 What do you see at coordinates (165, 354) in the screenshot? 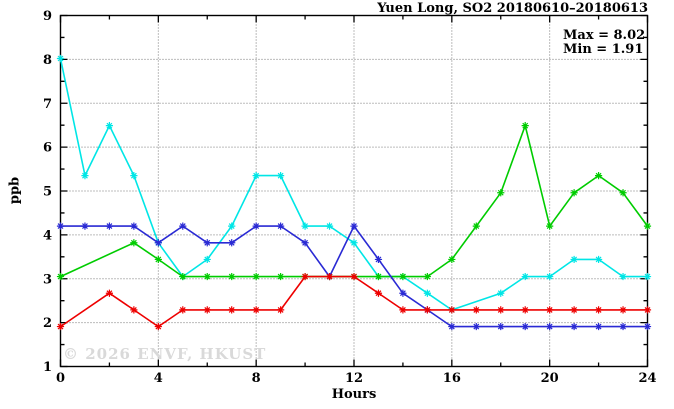
I see `watermark: © 2026 ENVF, HKUST` at bounding box center [165, 354].